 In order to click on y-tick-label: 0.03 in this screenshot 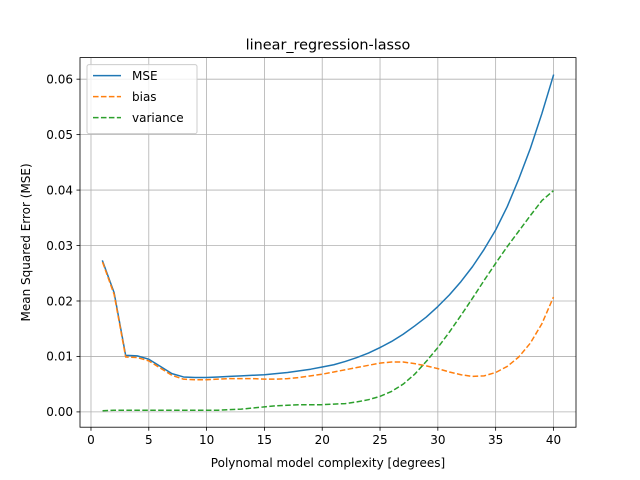, I will do `click(59, 246)`.